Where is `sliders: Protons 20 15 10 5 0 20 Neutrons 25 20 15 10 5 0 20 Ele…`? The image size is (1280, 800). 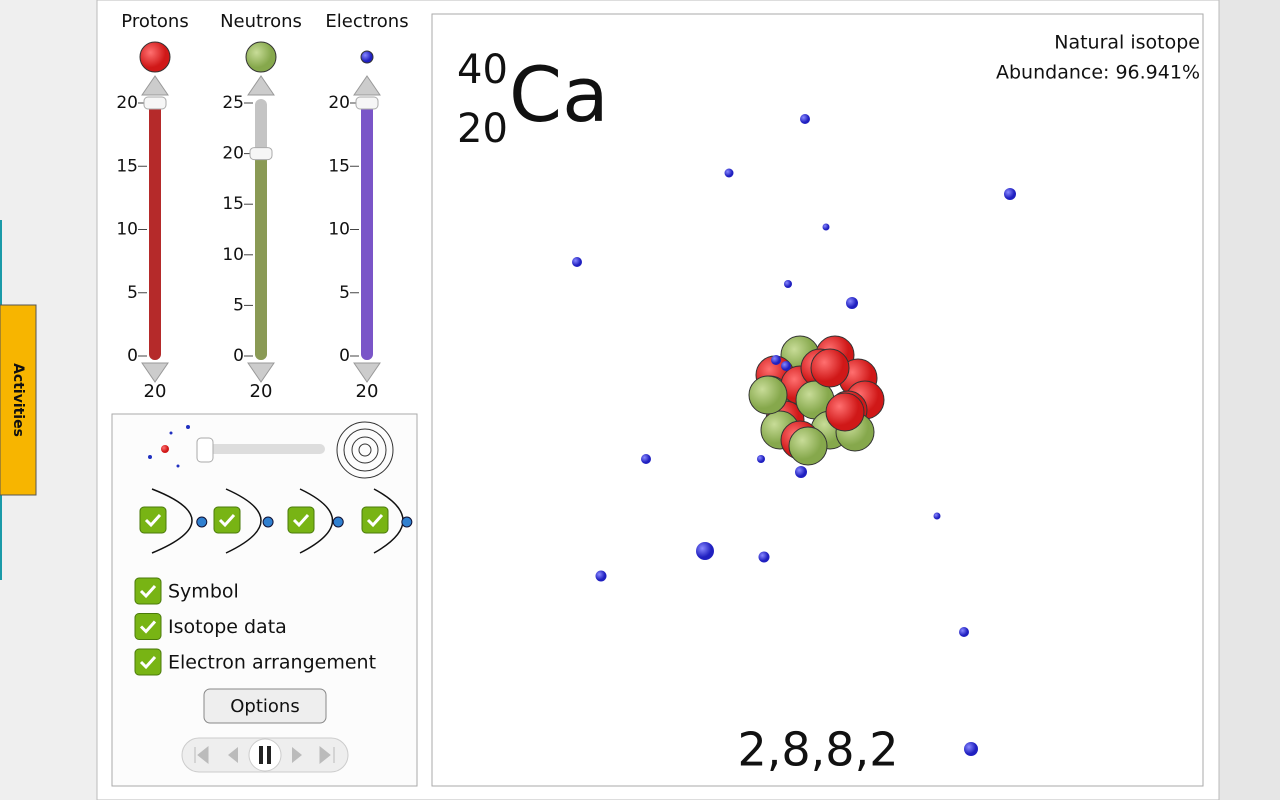
sliders: Protons 20 15 10 5 0 20 Neutrons 25 20 15 10 5 0 20 Ele… is located at coordinates (262, 206).